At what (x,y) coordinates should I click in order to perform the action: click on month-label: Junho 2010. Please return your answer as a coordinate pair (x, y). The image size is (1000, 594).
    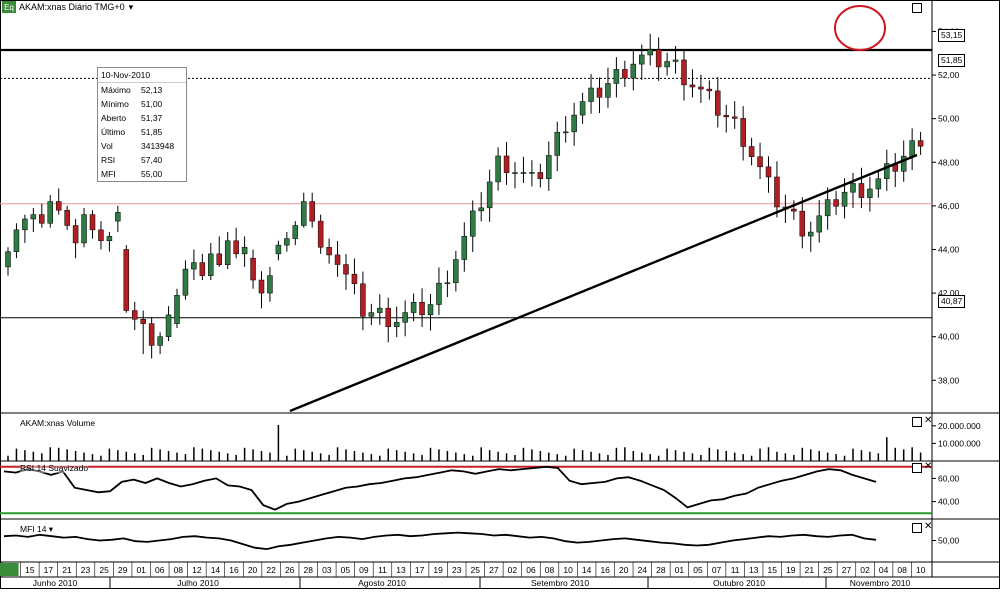
    Looking at the image, I should click on (55, 583).